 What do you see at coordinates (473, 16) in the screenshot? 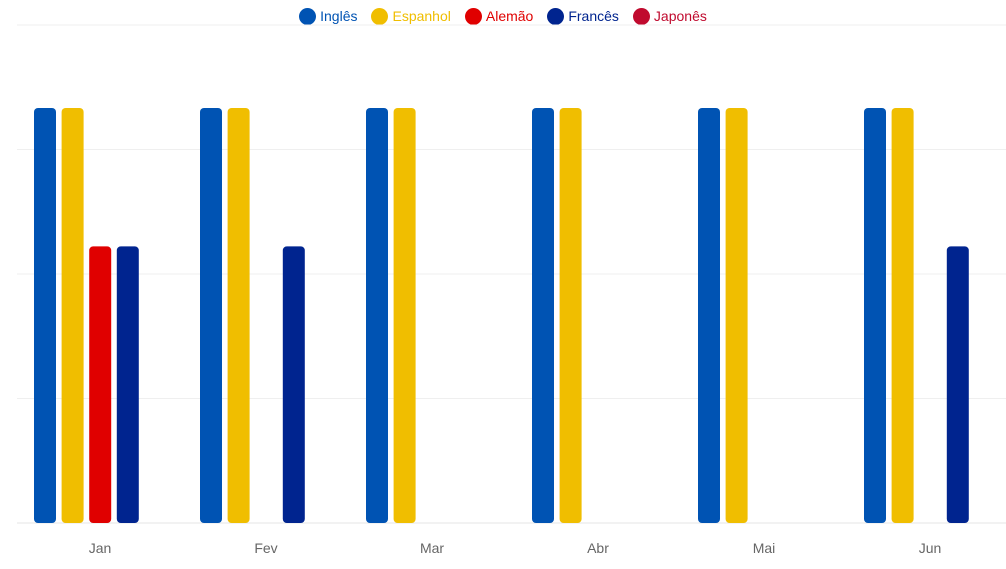
I see `legend-marker-alemao` at bounding box center [473, 16].